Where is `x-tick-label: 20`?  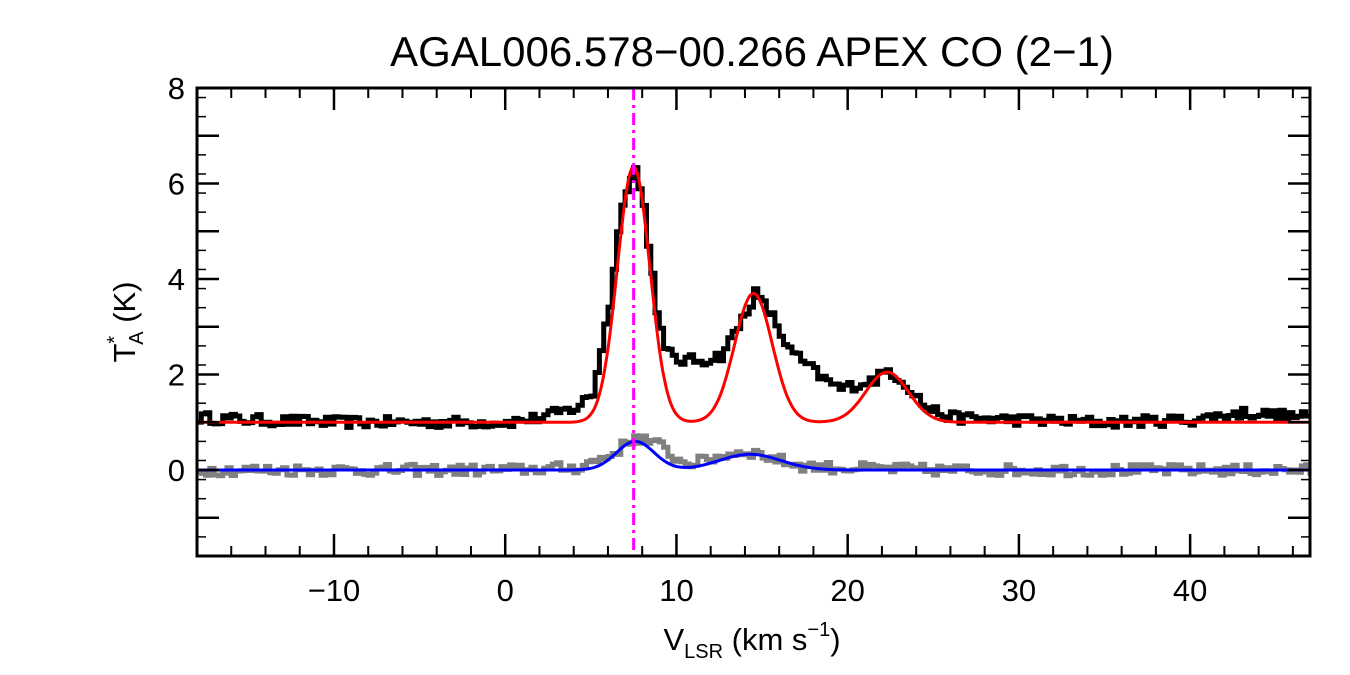 x-tick-label: 20 is located at coordinates (847, 590).